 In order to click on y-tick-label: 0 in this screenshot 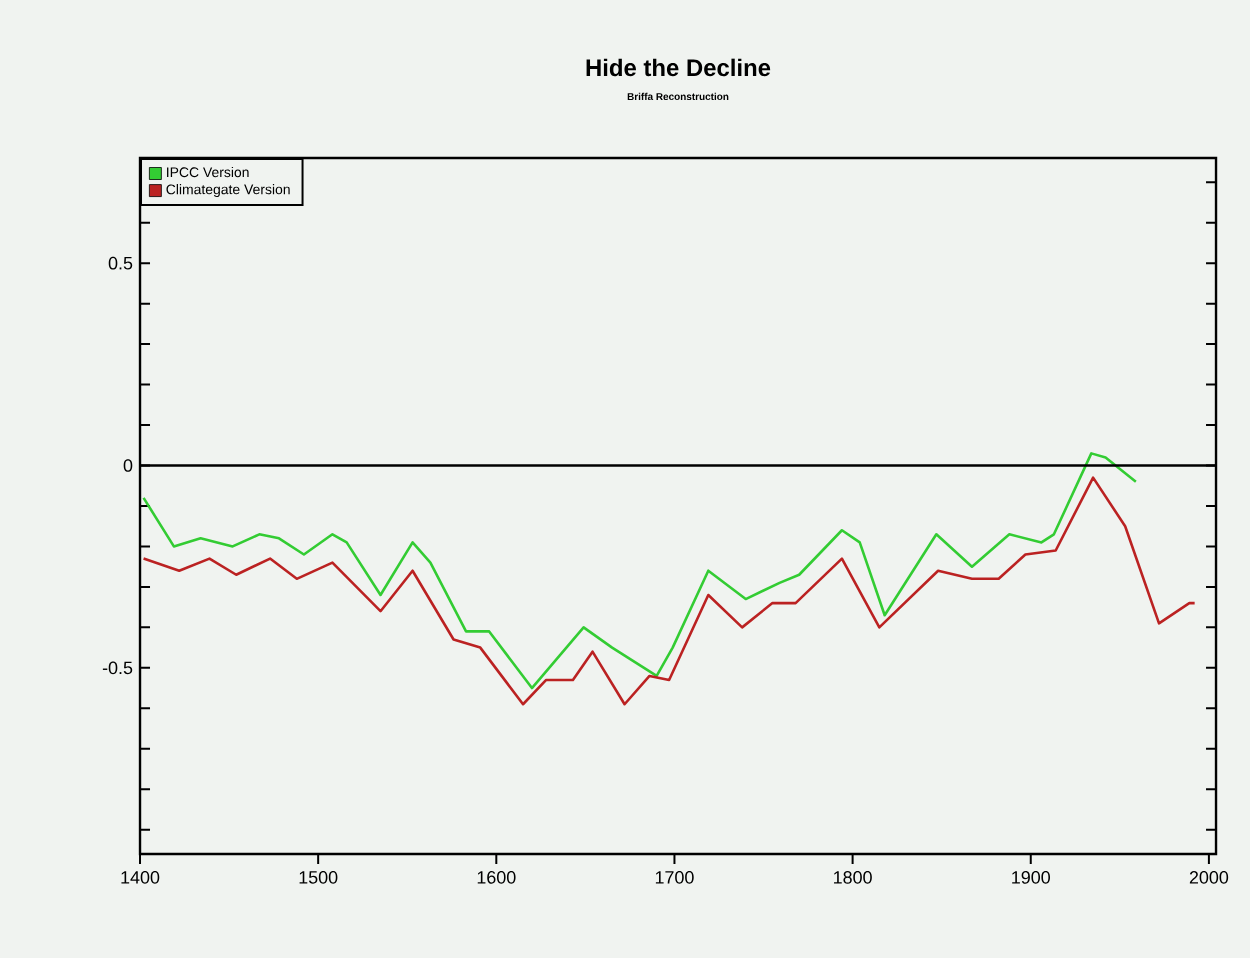, I will do `click(128, 465)`.